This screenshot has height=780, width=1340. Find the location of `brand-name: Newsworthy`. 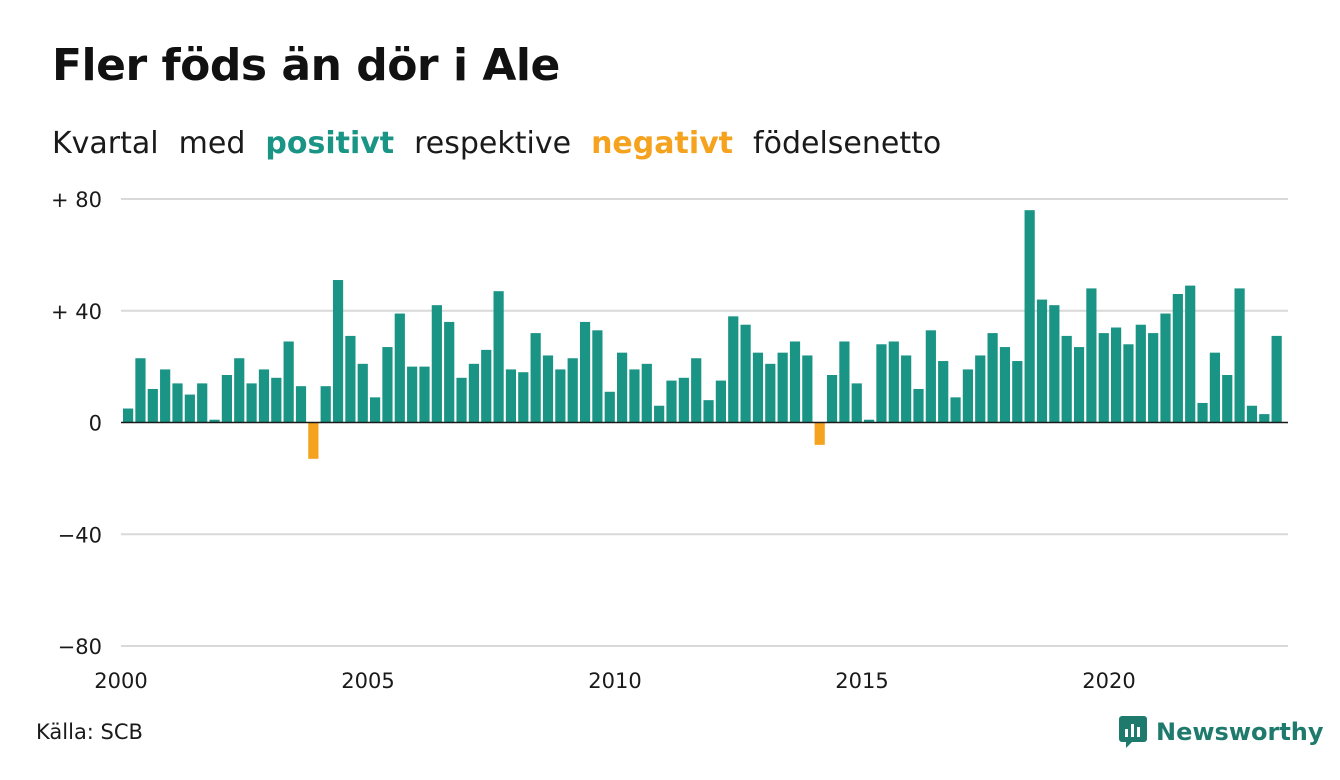

brand-name: Newsworthy is located at coordinates (1240, 732).